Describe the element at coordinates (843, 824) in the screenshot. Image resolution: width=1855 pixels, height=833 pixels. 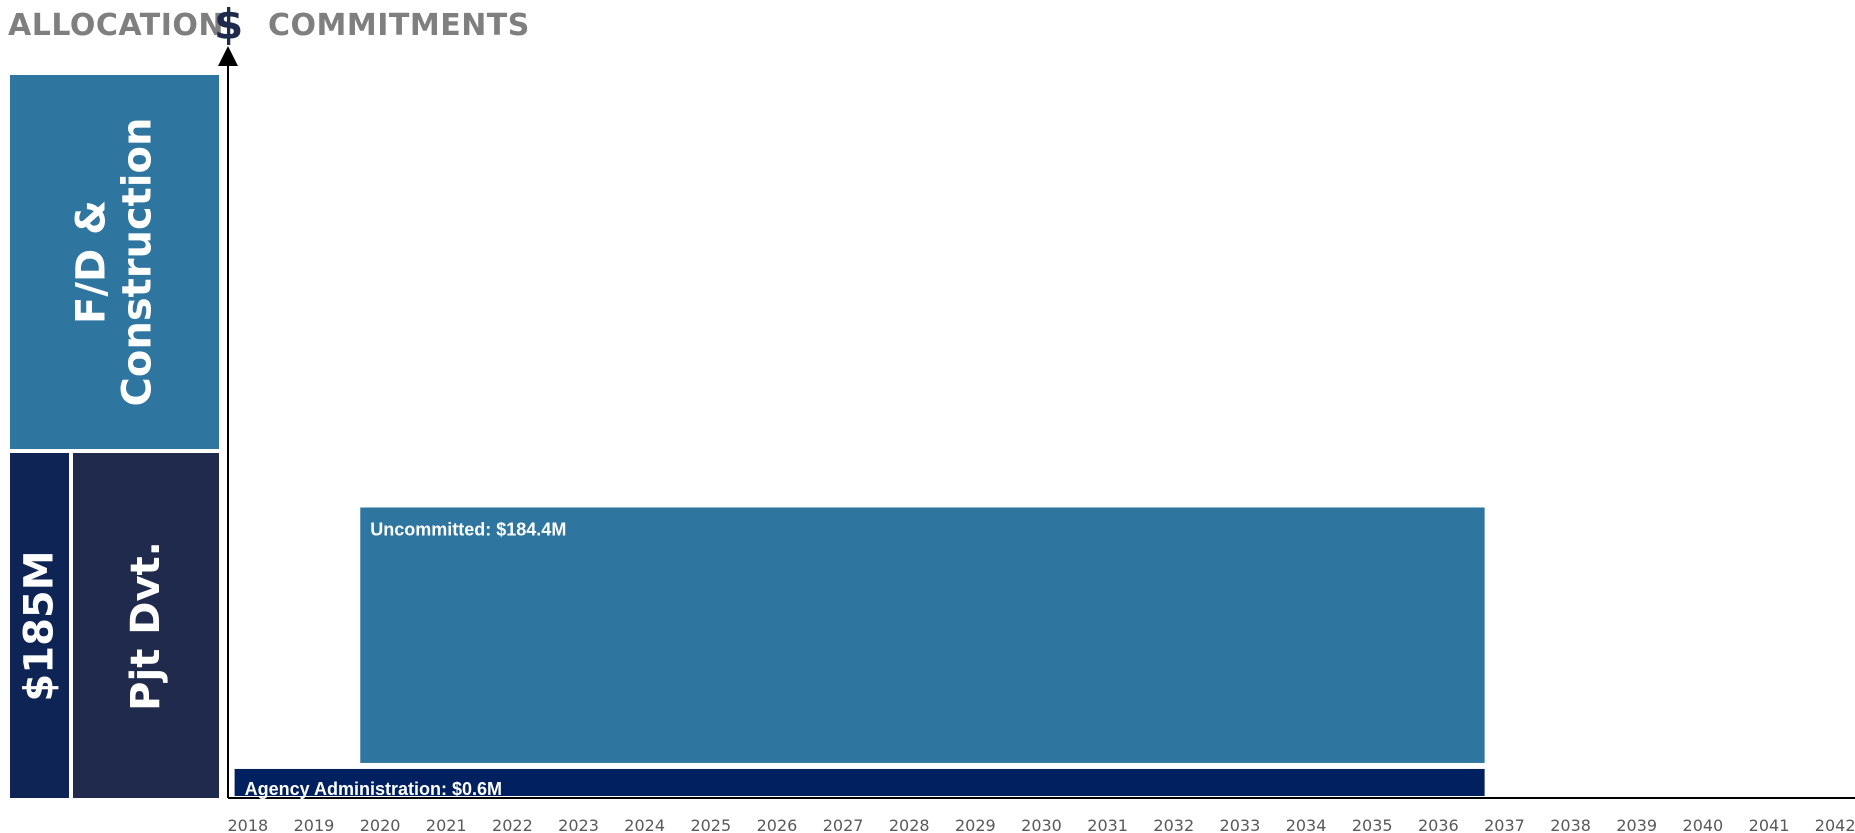
I see `x-tick-label: 2027` at that location.